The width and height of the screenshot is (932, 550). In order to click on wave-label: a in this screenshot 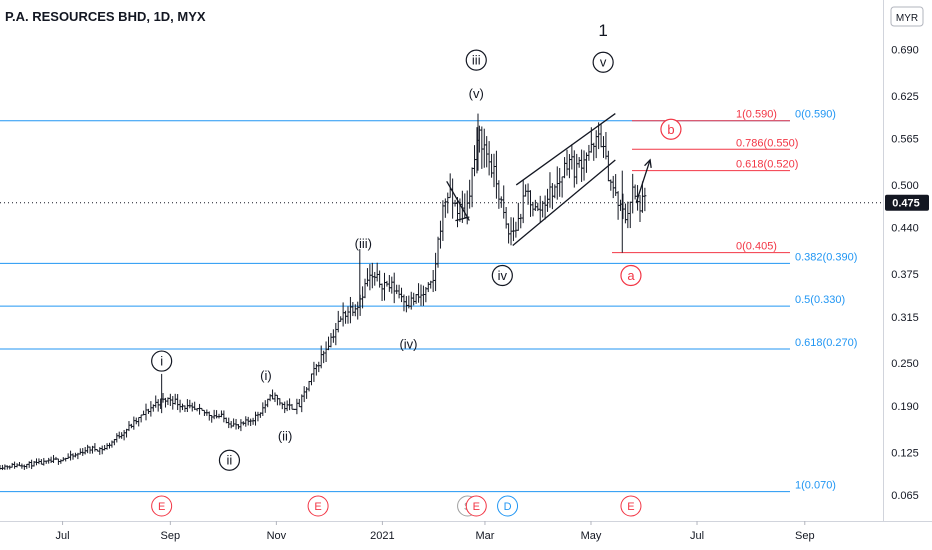, I will do `click(631, 275)`.